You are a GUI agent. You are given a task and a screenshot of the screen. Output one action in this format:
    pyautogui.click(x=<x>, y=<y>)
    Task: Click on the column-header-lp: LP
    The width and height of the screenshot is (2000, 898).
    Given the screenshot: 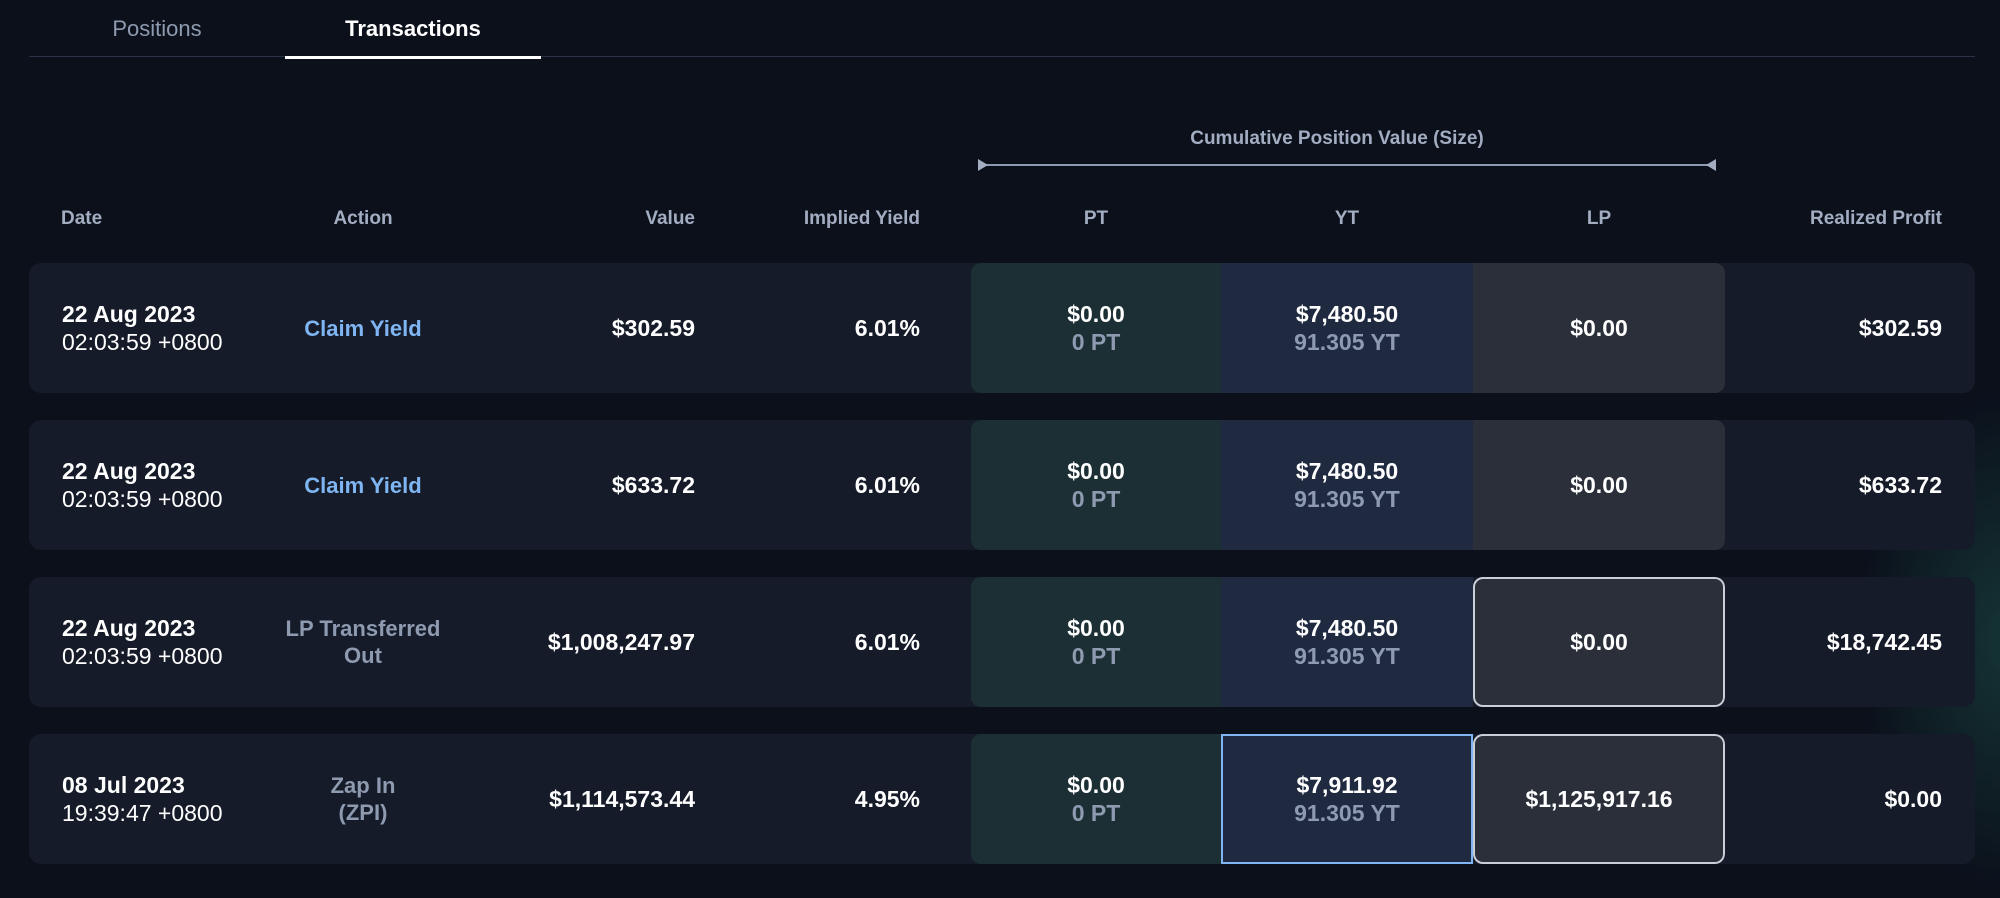 What is the action you would take?
    pyautogui.click(x=1599, y=218)
    